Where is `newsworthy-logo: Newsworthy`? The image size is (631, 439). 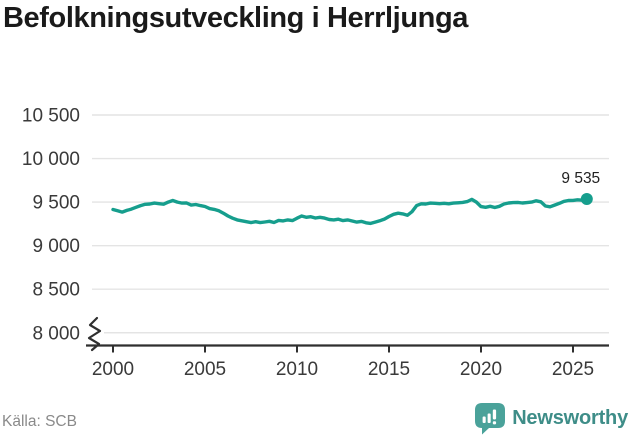
newsworthy-logo: Newsworthy is located at coordinates (551, 418).